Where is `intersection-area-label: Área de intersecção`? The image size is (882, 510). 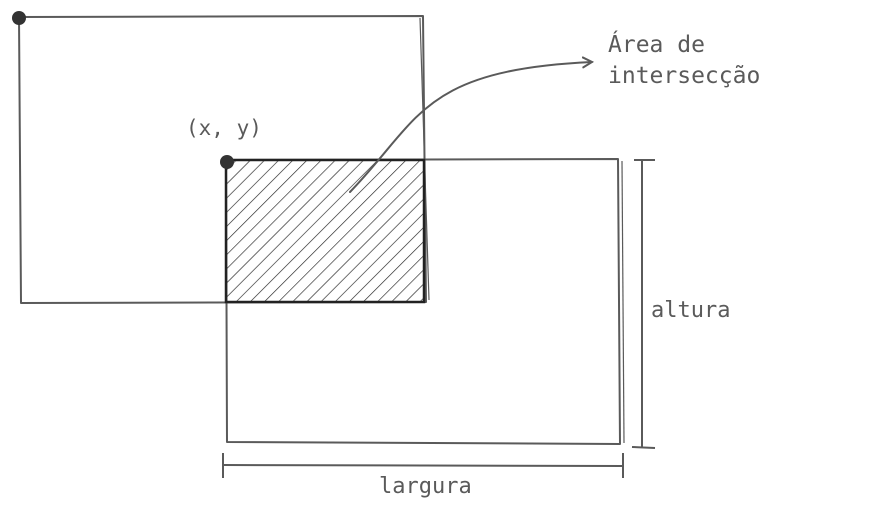
intersection-area-label: Área de intersecção is located at coordinates (684, 61).